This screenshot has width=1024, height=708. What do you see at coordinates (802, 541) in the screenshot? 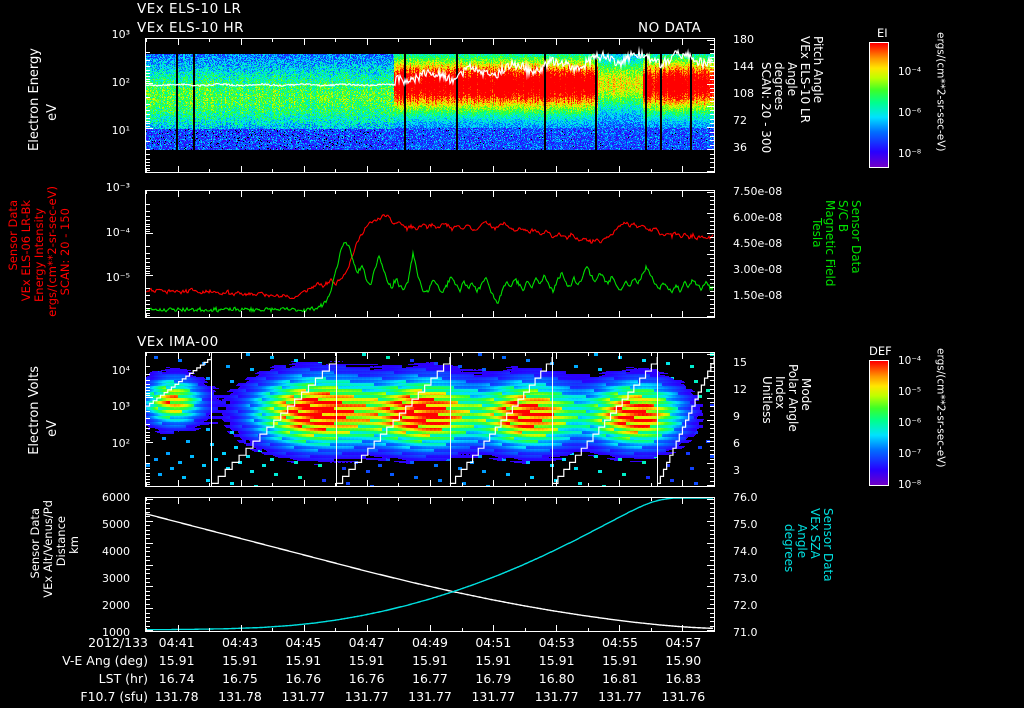
I see `panel4-right-label-2: Angle` at bounding box center [802, 541].